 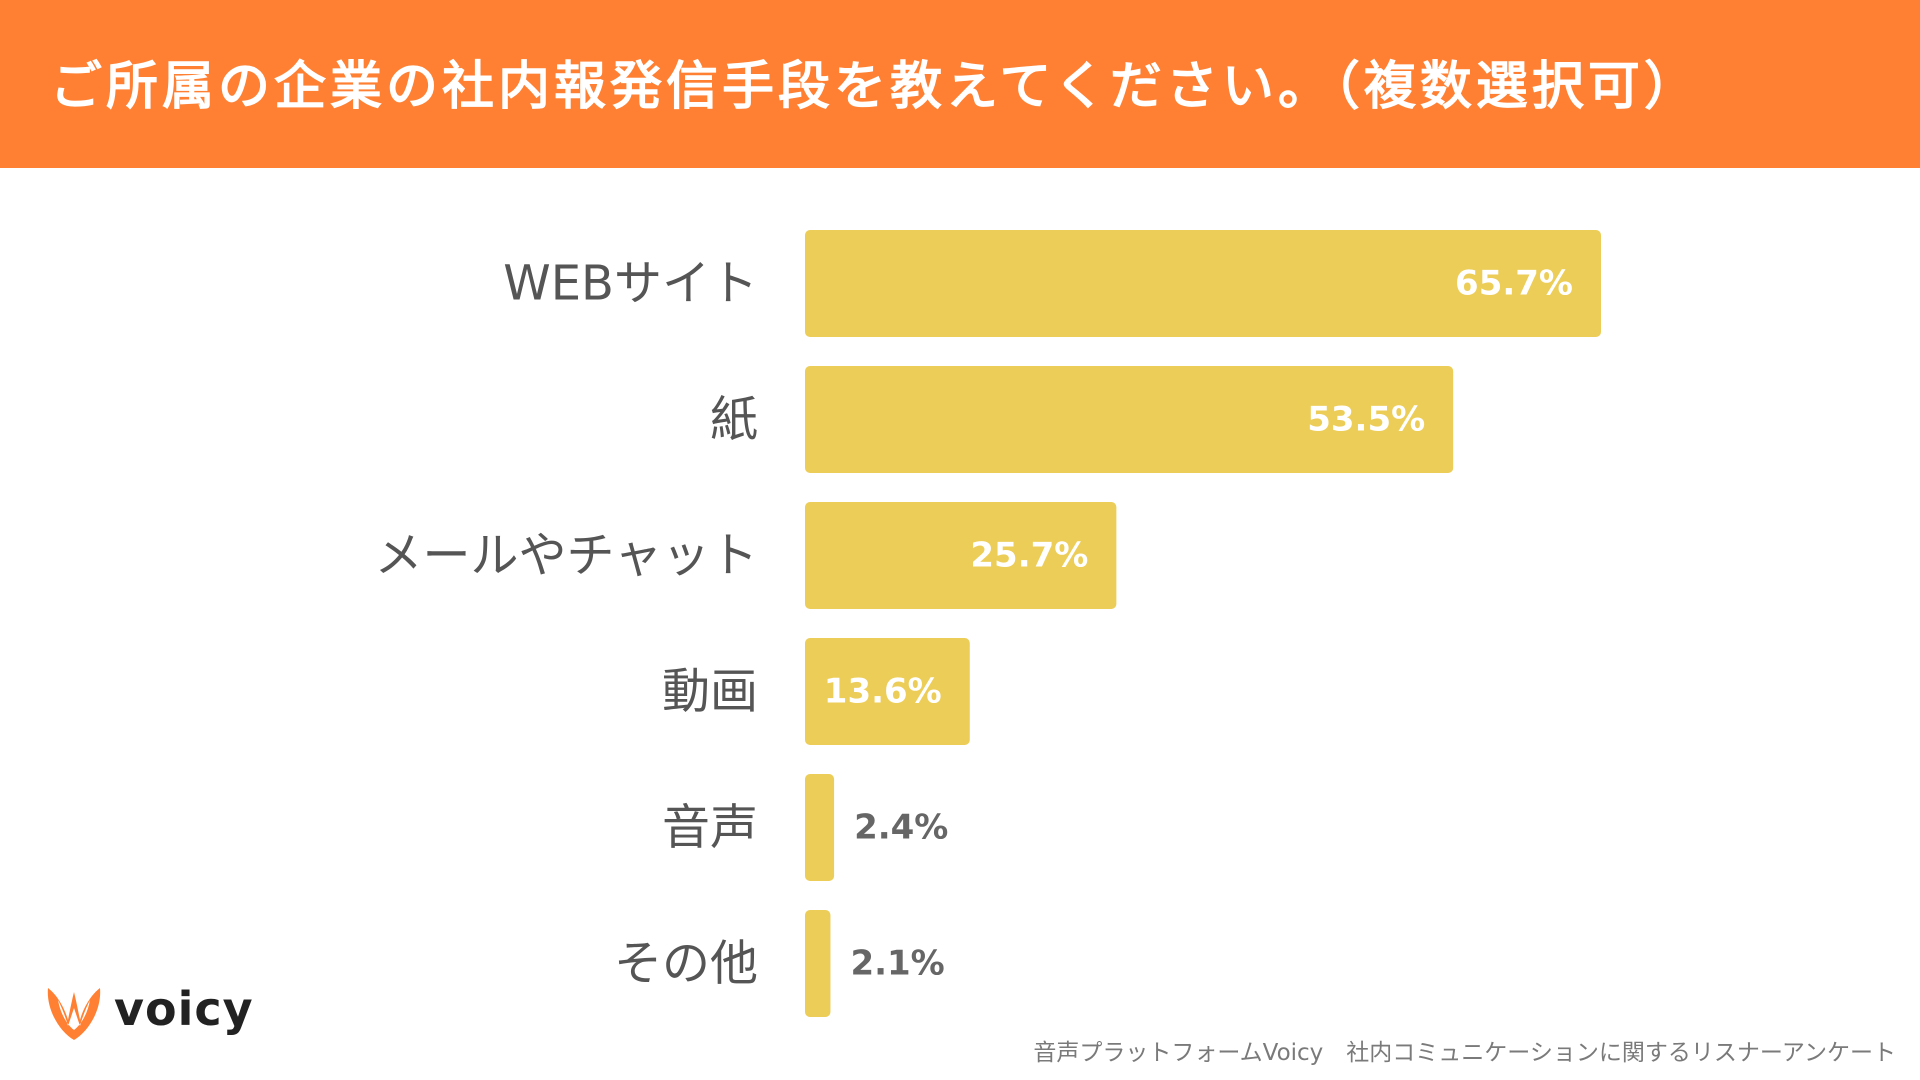 I want to click on category-label: WEBサイト, so click(x=630, y=284).